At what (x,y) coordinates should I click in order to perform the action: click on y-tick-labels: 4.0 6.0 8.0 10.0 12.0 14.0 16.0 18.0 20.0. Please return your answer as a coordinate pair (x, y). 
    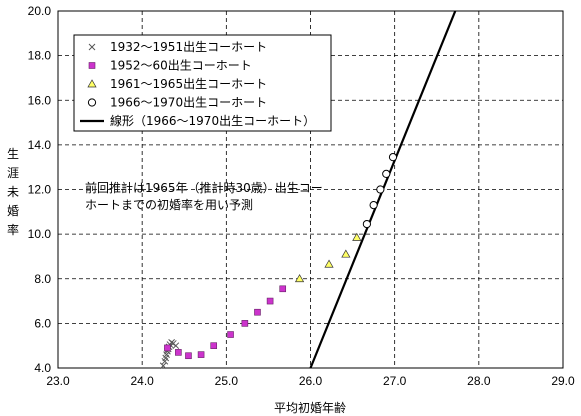
    Looking at the image, I should click on (40, 189).